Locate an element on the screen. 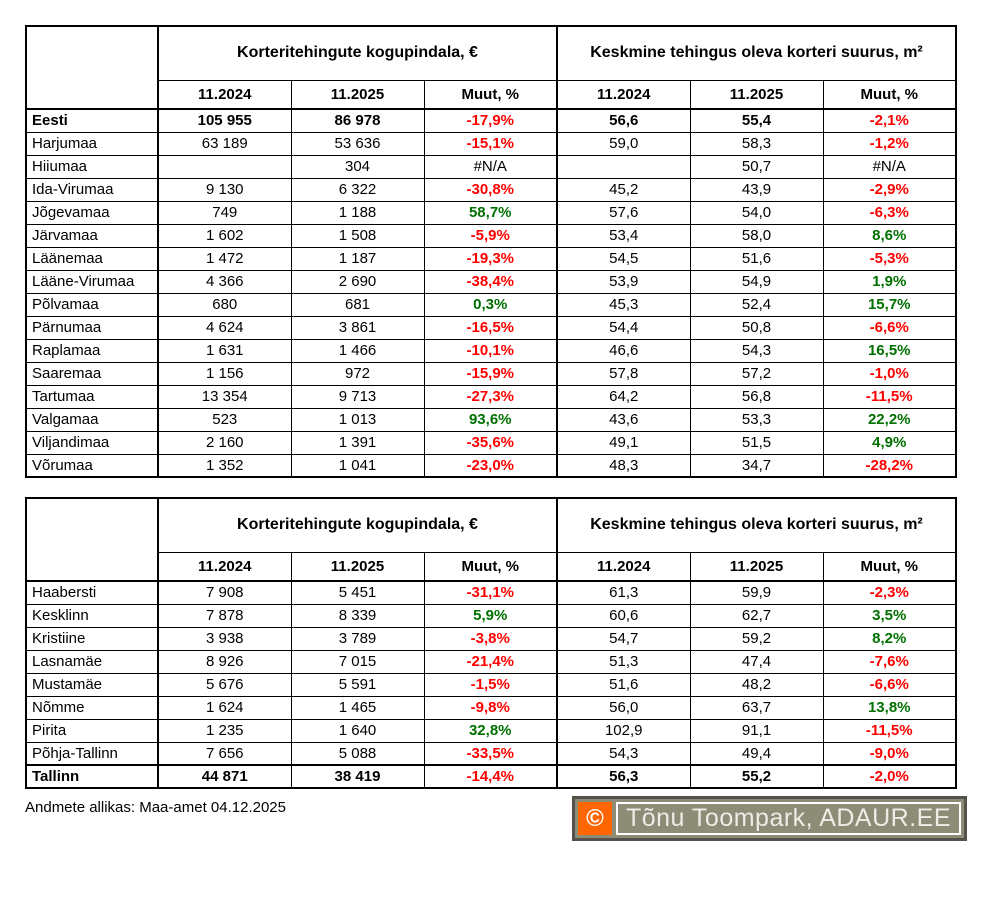  size-2025-cell: 59,2 is located at coordinates (756, 638).